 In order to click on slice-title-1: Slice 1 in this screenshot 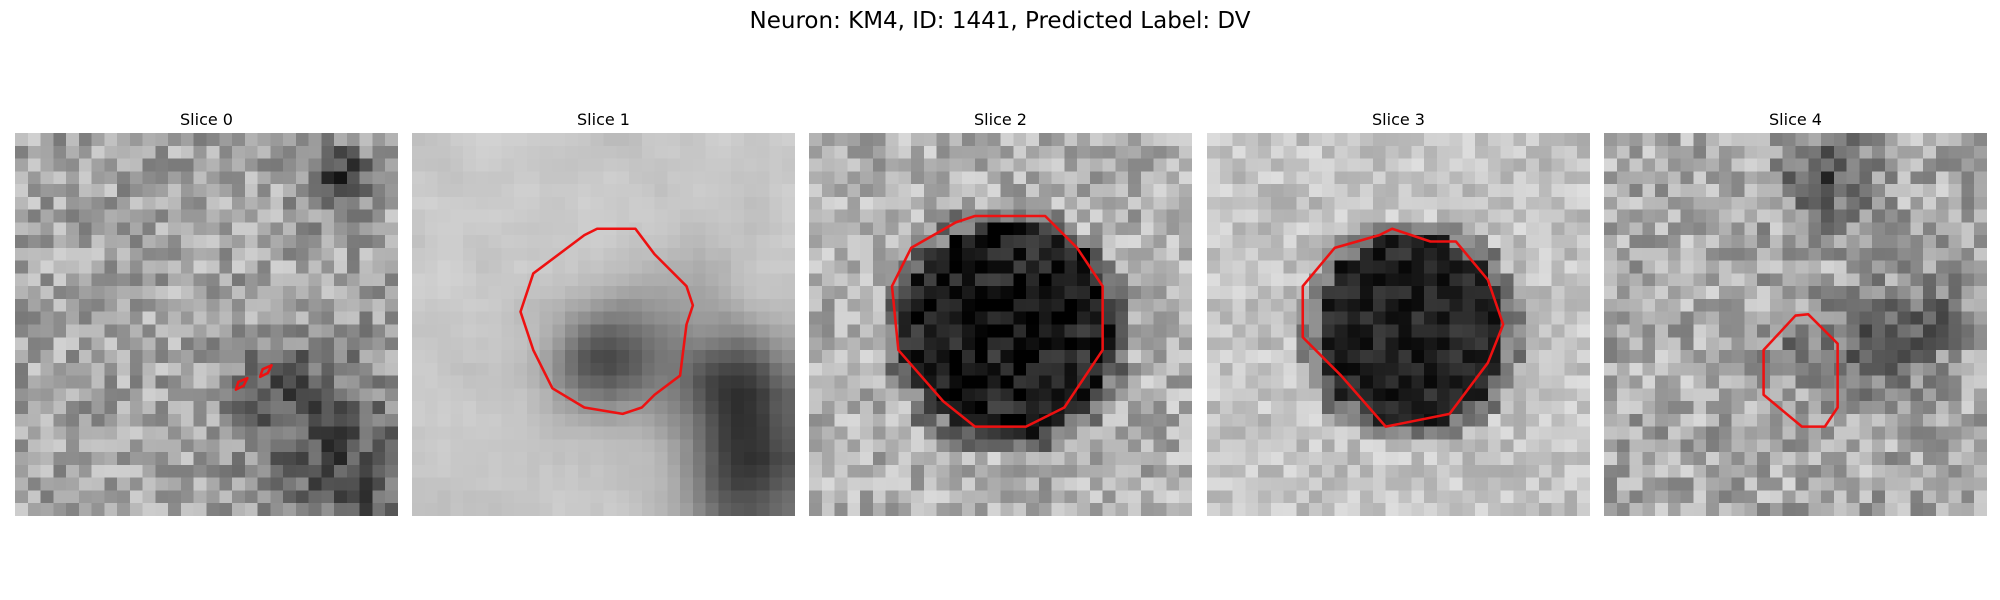, I will do `click(603, 120)`.